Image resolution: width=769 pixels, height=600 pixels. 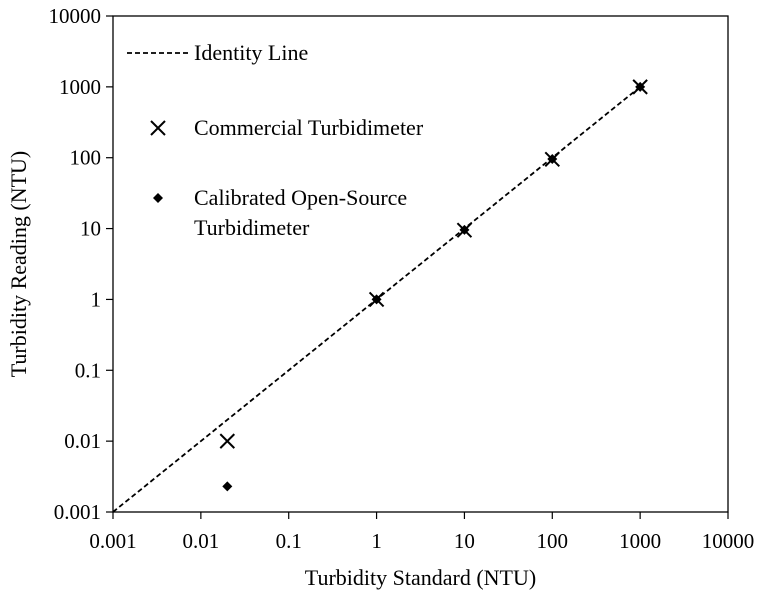 I want to click on legend-commercial-swatch, so click(x=158, y=128).